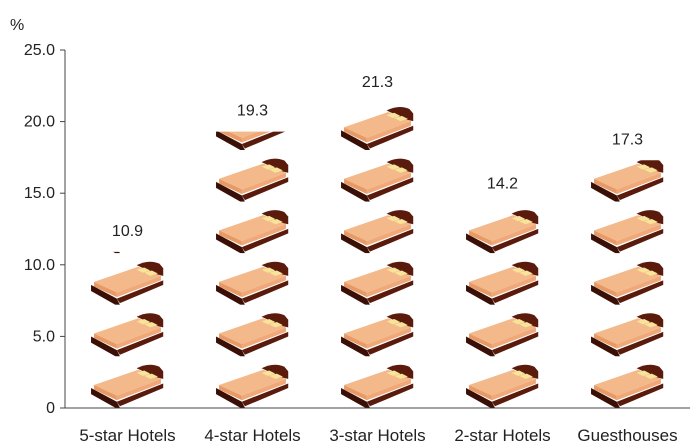 This screenshot has height=448, width=700. What do you see at coordinates (502, 309) in the screenshot?
I see `bar-2-star-hotels` at bounding box center [502, 309].